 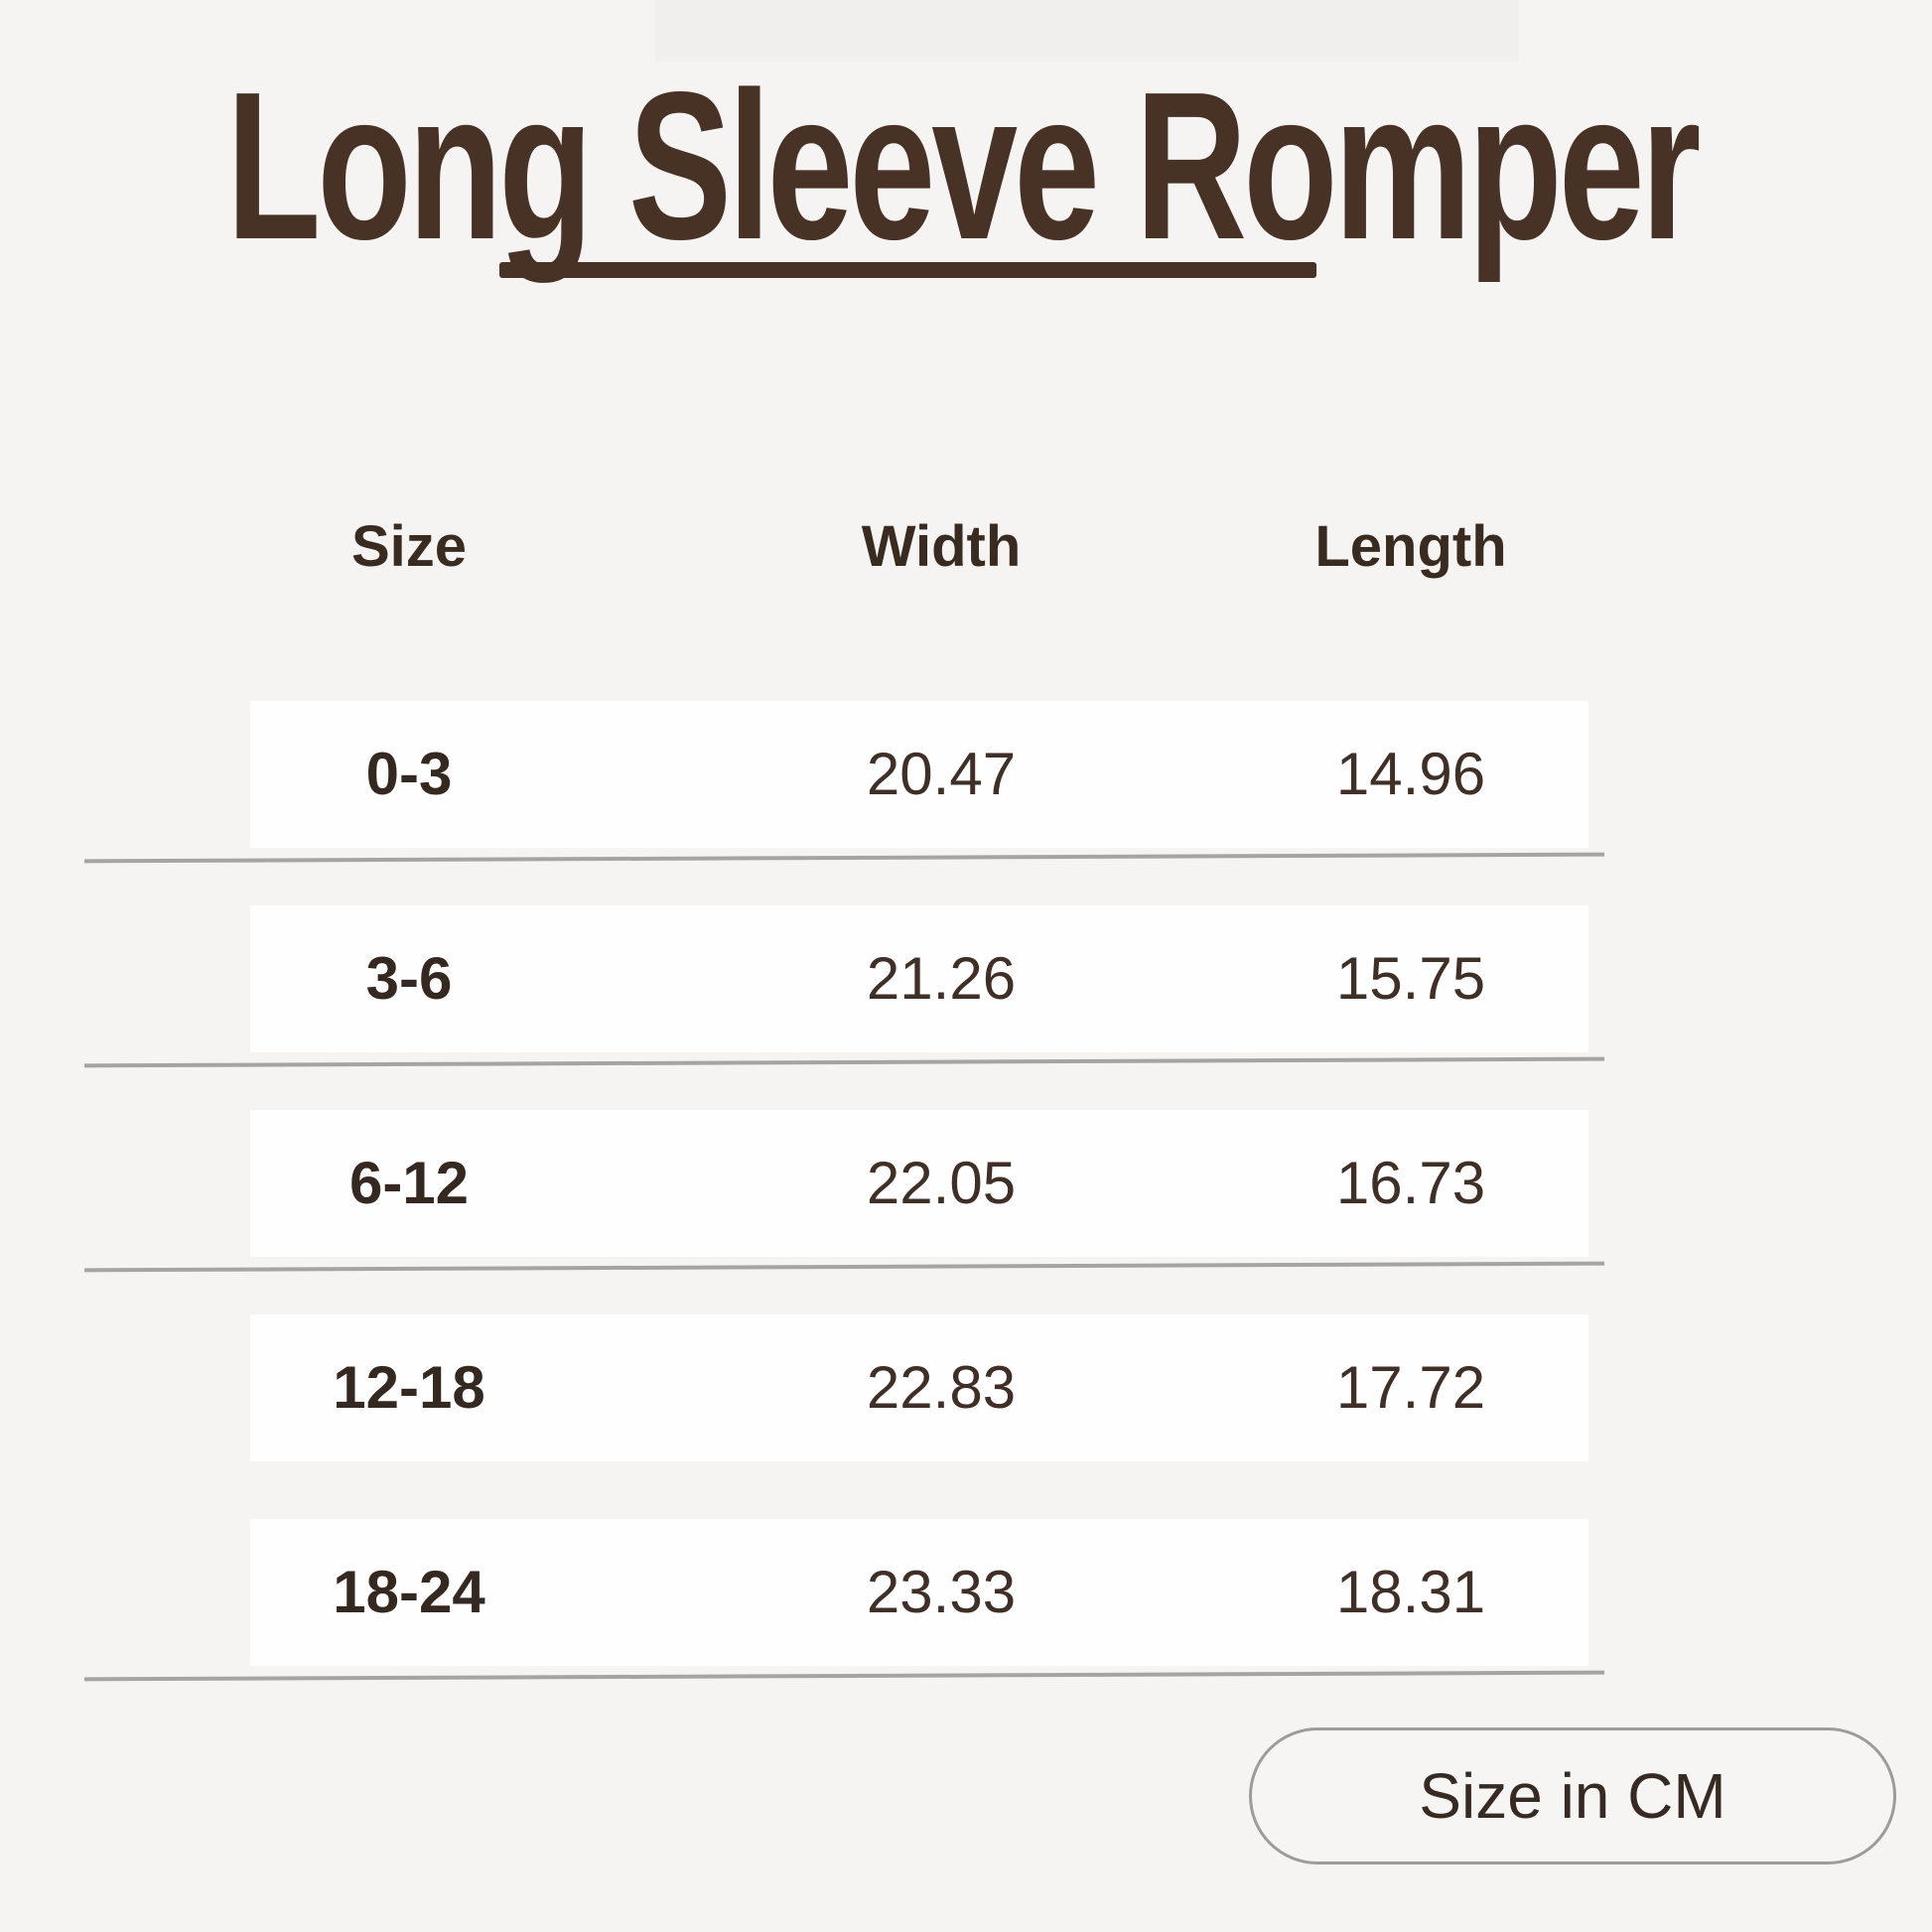 I want to click on table-row: 3-6 21.26 15.75, so click(x=919, y=979).